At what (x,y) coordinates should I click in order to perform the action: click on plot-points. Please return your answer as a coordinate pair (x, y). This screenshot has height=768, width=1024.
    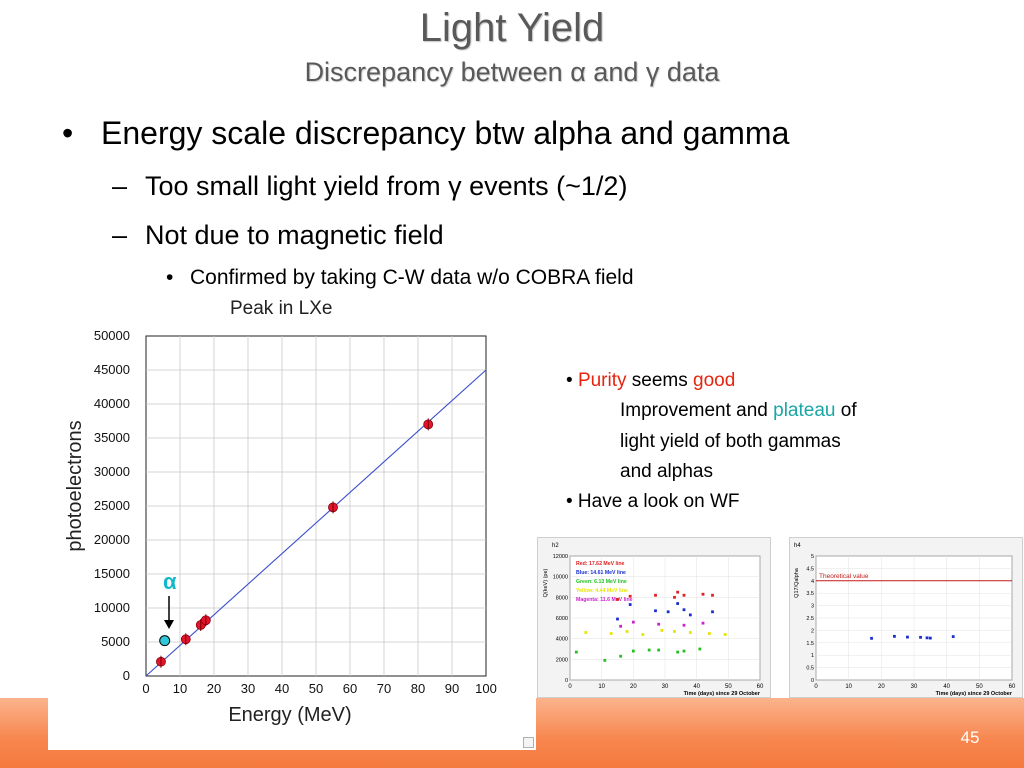
    Looking at the image, I should click on (295, 543).